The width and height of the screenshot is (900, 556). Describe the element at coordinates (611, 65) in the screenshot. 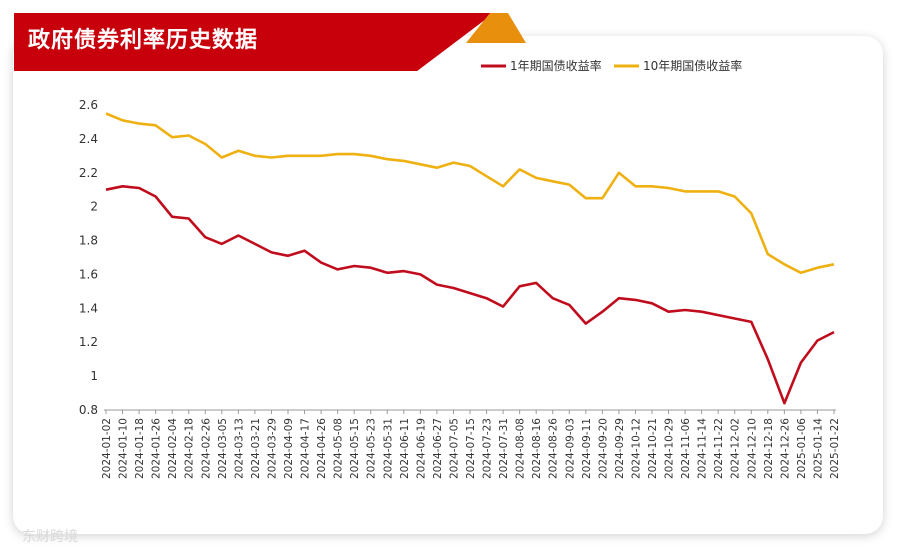

I see `legend: 1年期国债收益率 10年期国债收益率` at that location.